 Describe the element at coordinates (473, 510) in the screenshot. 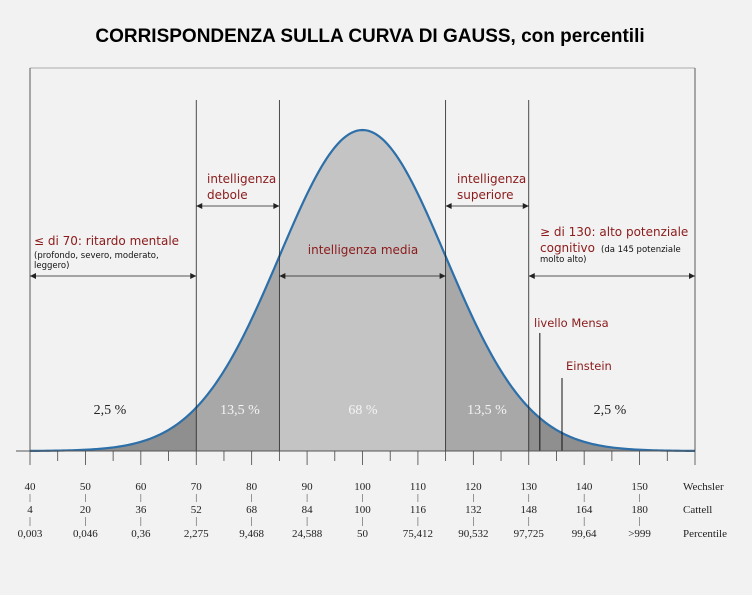

I see `tick-cattell-8: 132` at that location.